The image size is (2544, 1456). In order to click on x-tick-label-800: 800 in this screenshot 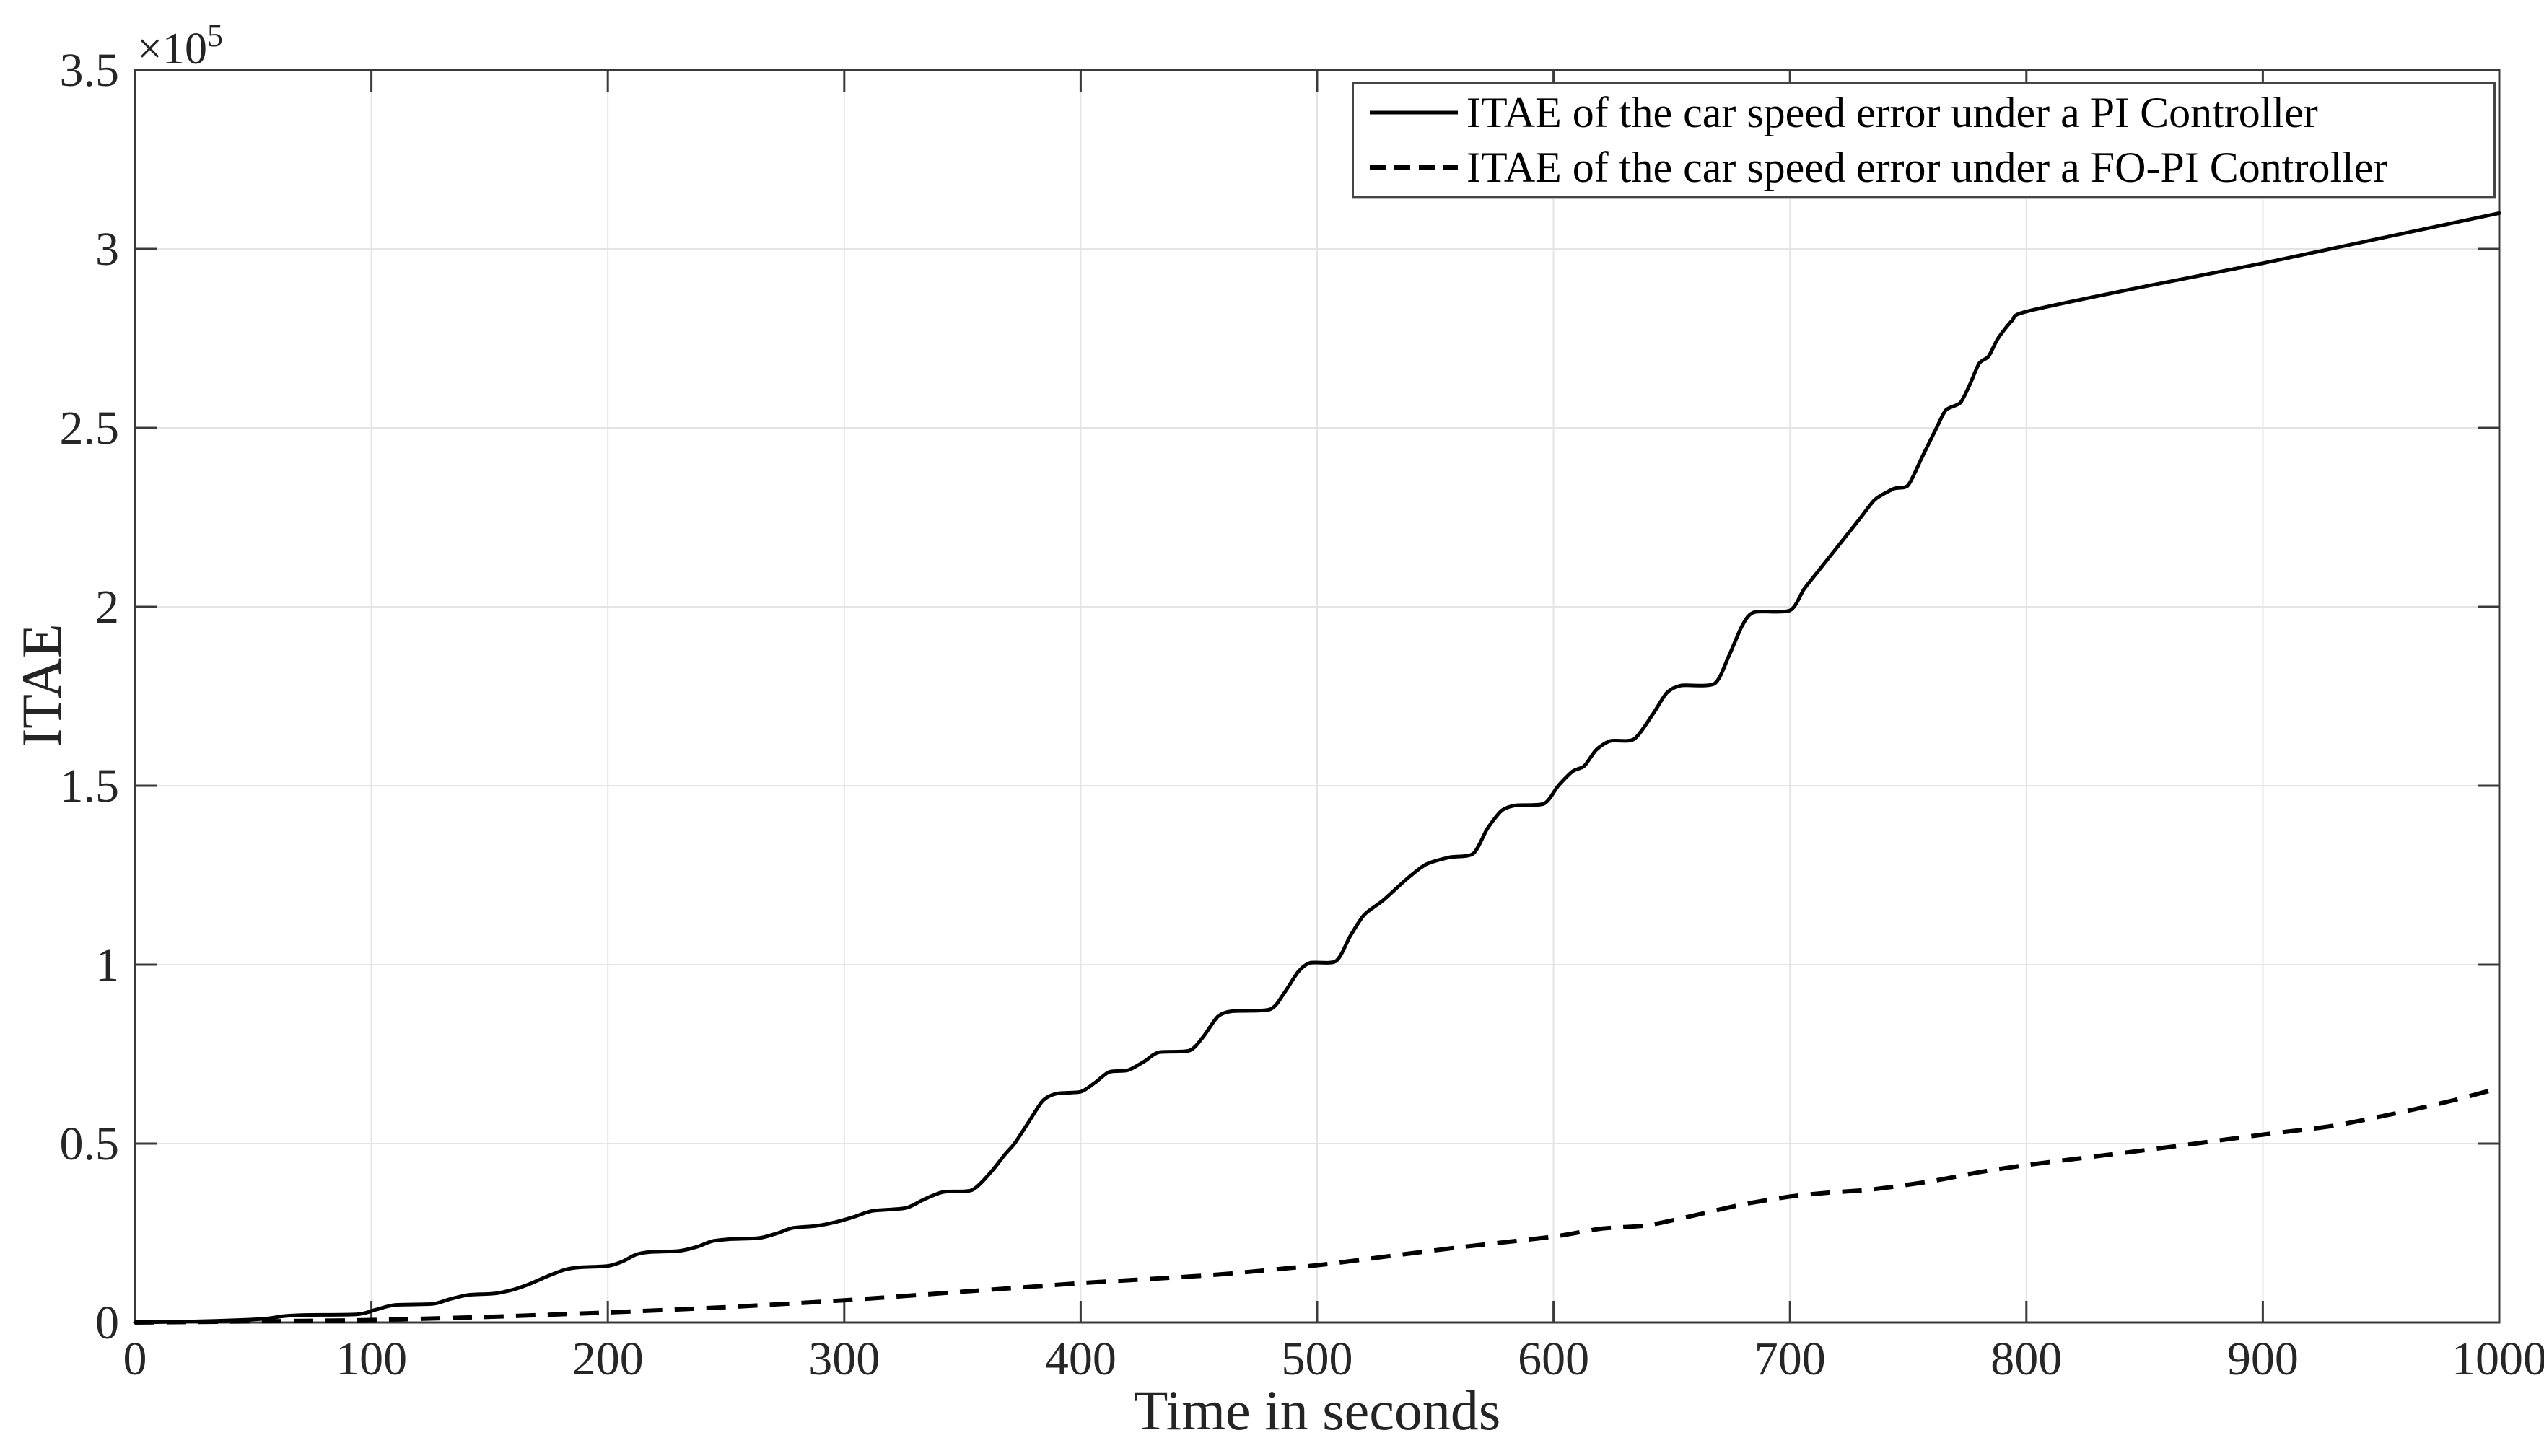, I will do `click(2026, 1359)`.